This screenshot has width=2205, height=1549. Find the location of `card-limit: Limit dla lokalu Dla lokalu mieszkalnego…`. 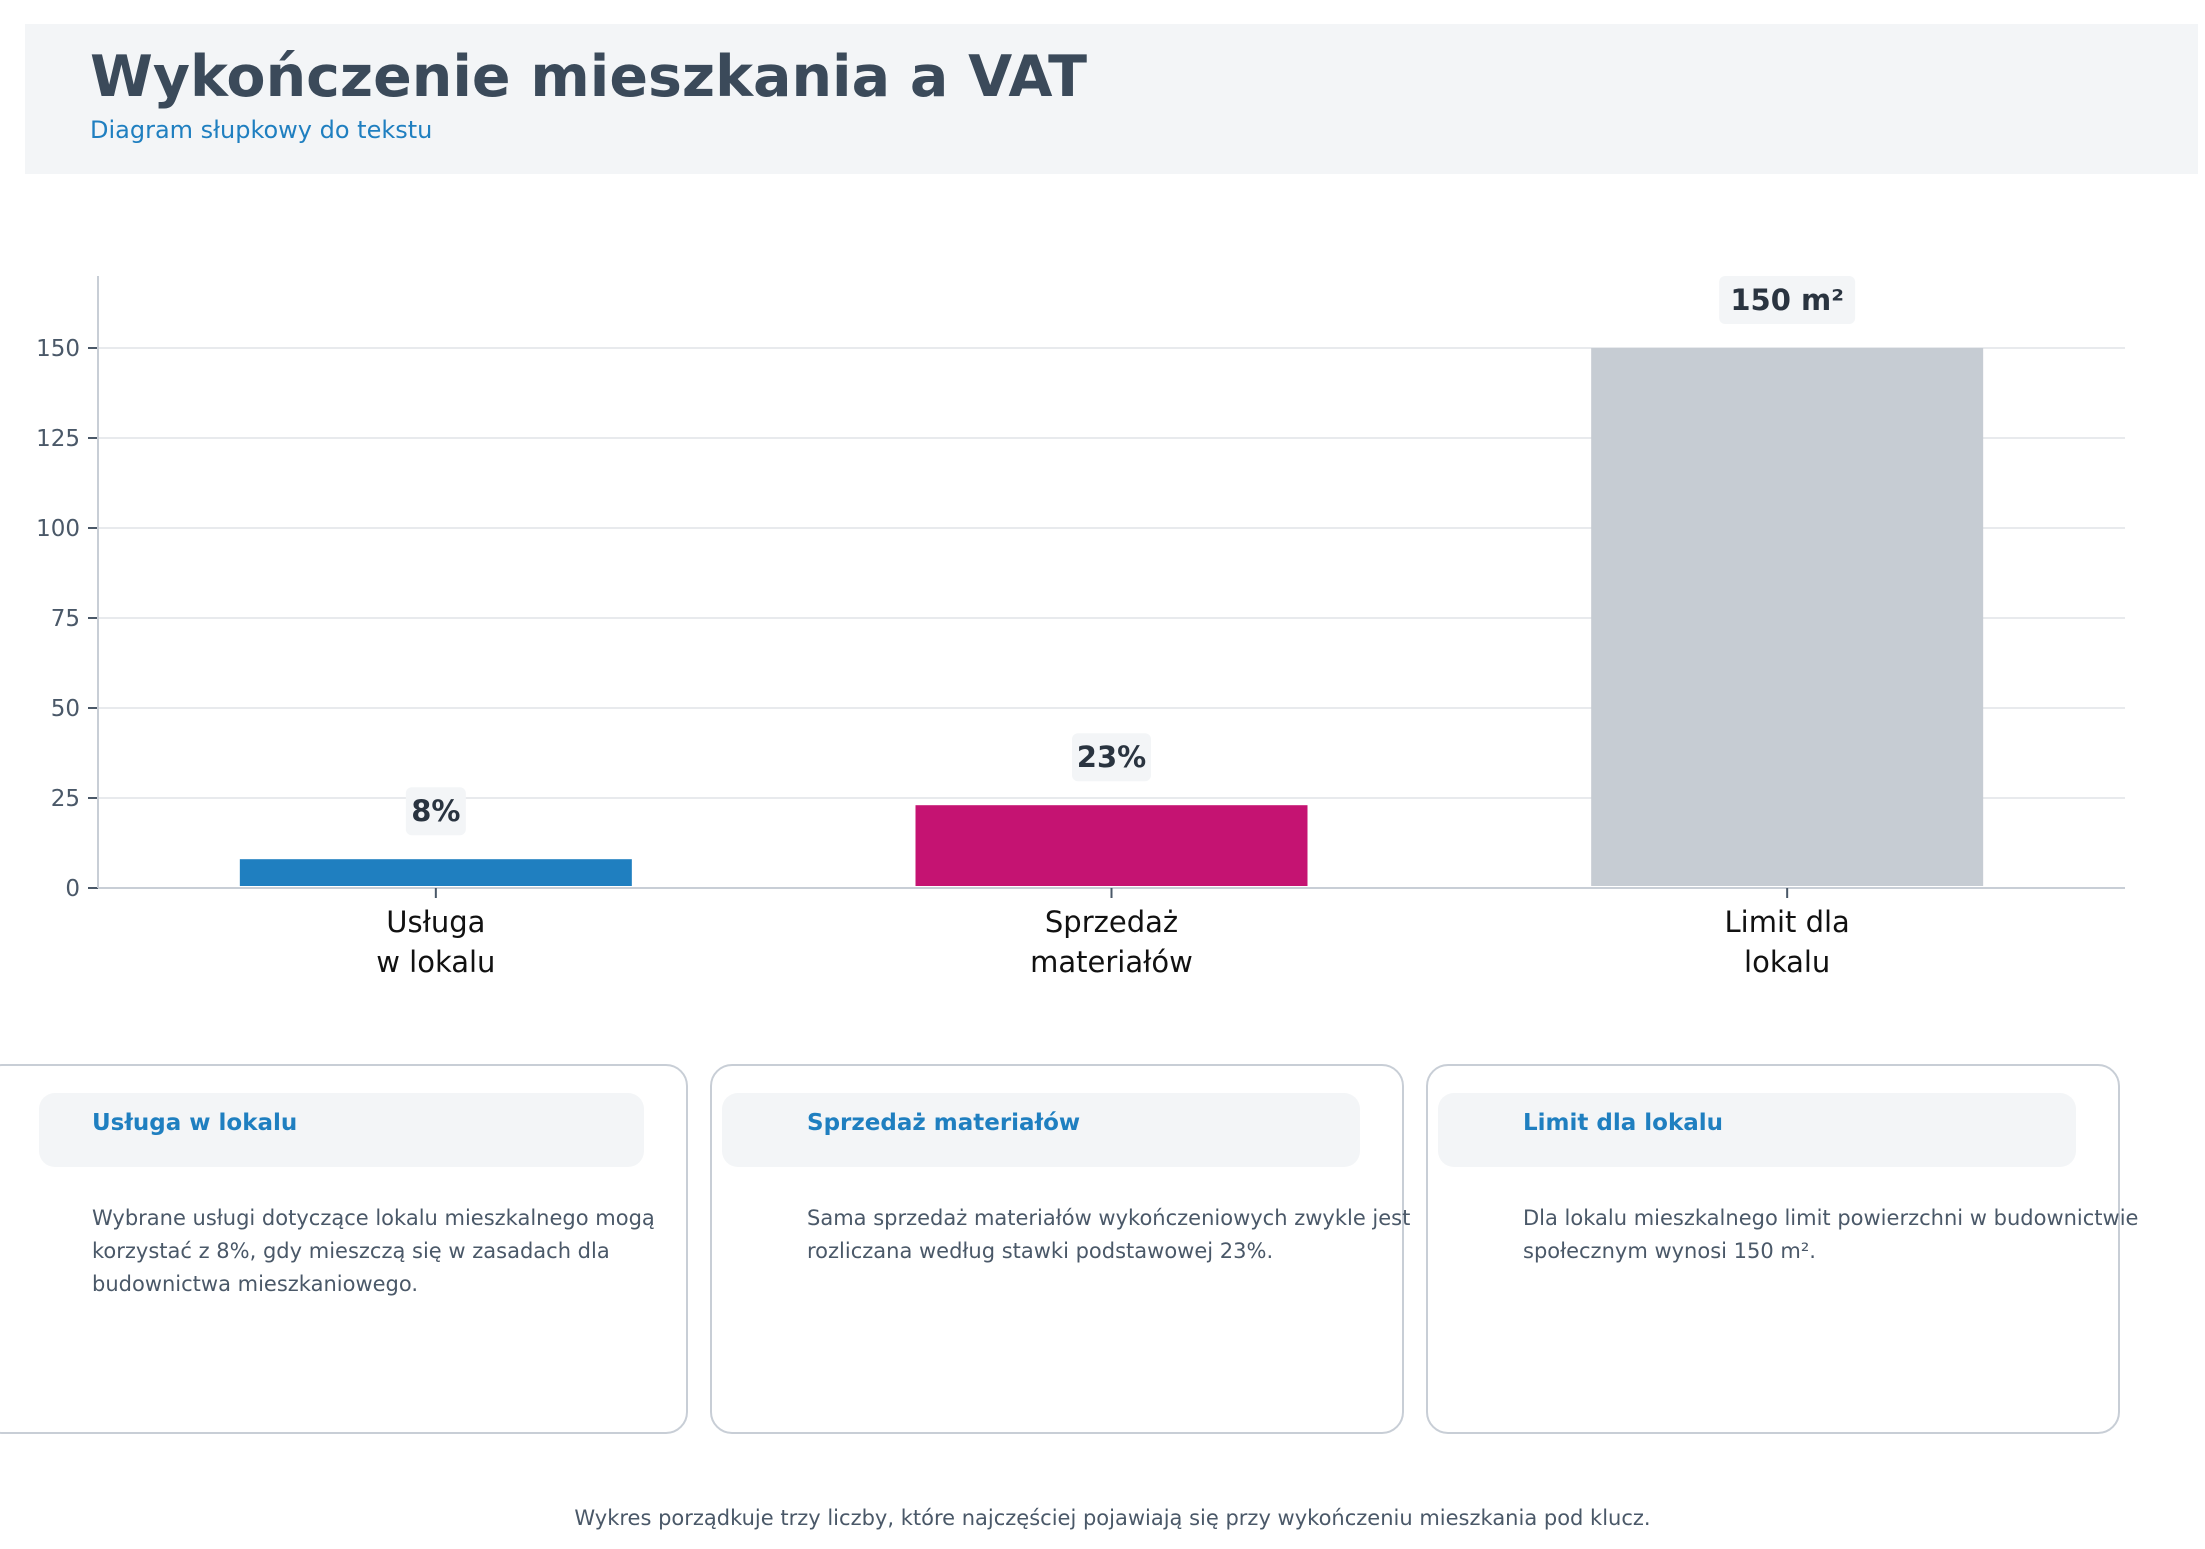

card-limit: Limit dla lokalu Dla lokalu mieszkalnego… is located at coordinates (1782, 1249).